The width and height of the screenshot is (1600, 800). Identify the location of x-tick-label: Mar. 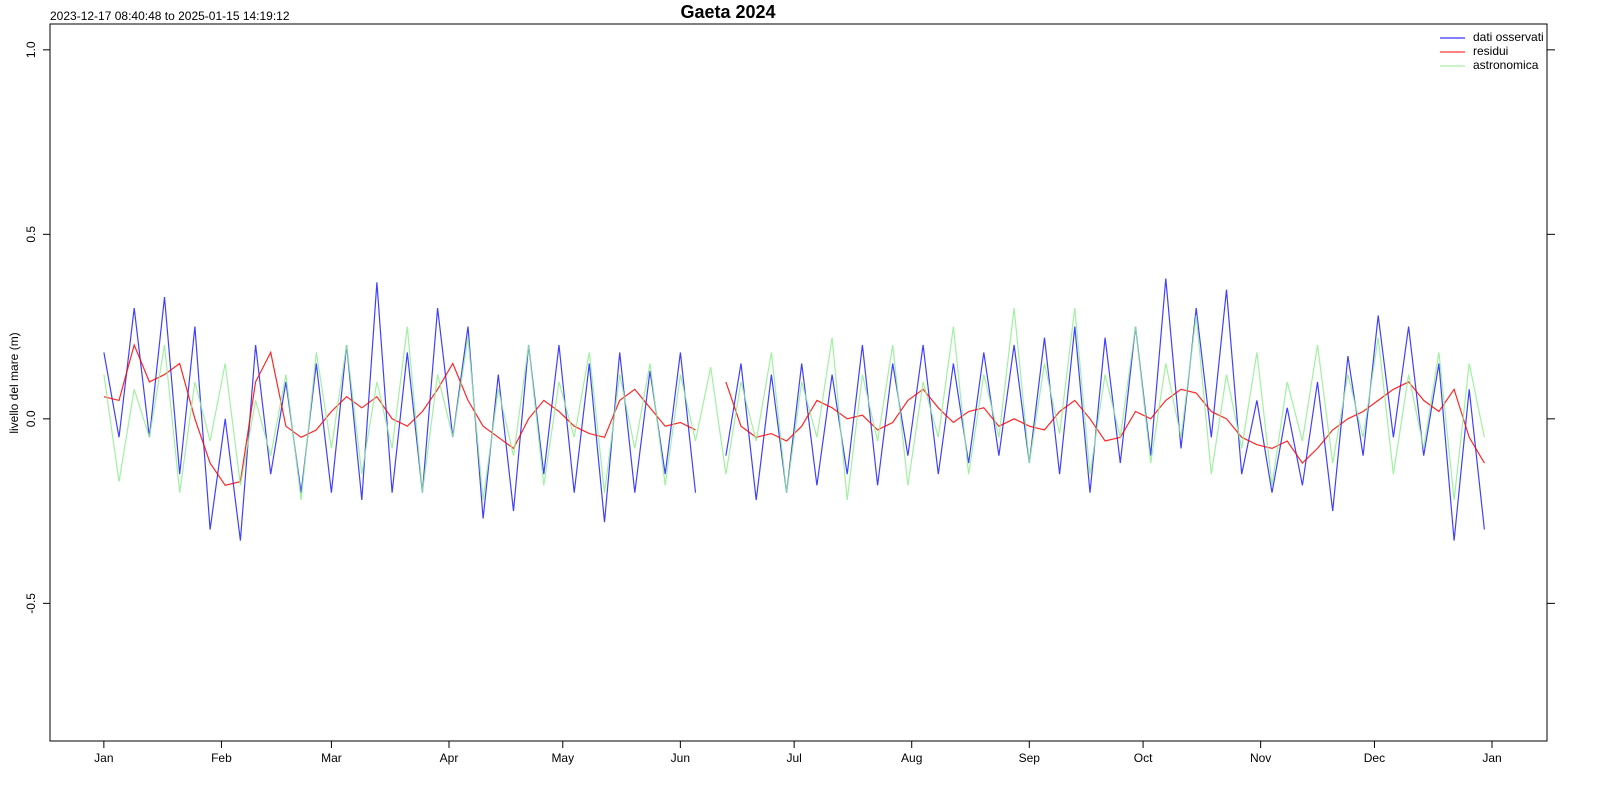
(331, 758).